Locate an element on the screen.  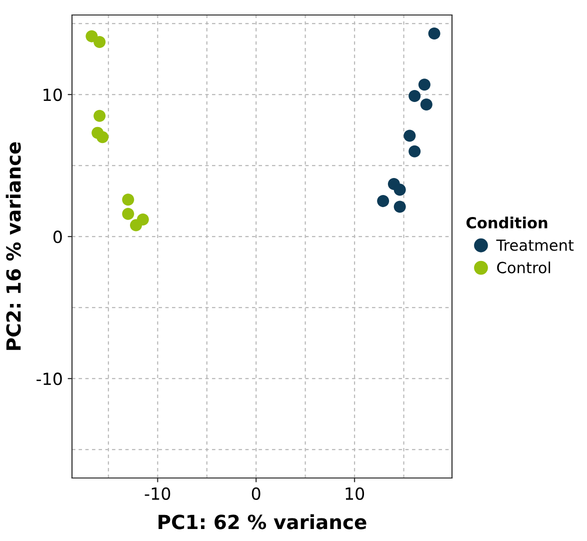
y-tick-label: 0 is located at coordinates (57, 237).